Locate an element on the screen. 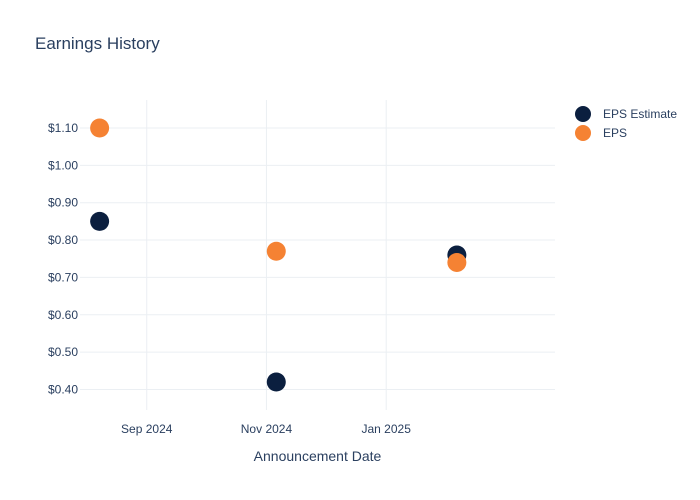  y-tick-label: $0.60 is located at coordinates (63, 315).